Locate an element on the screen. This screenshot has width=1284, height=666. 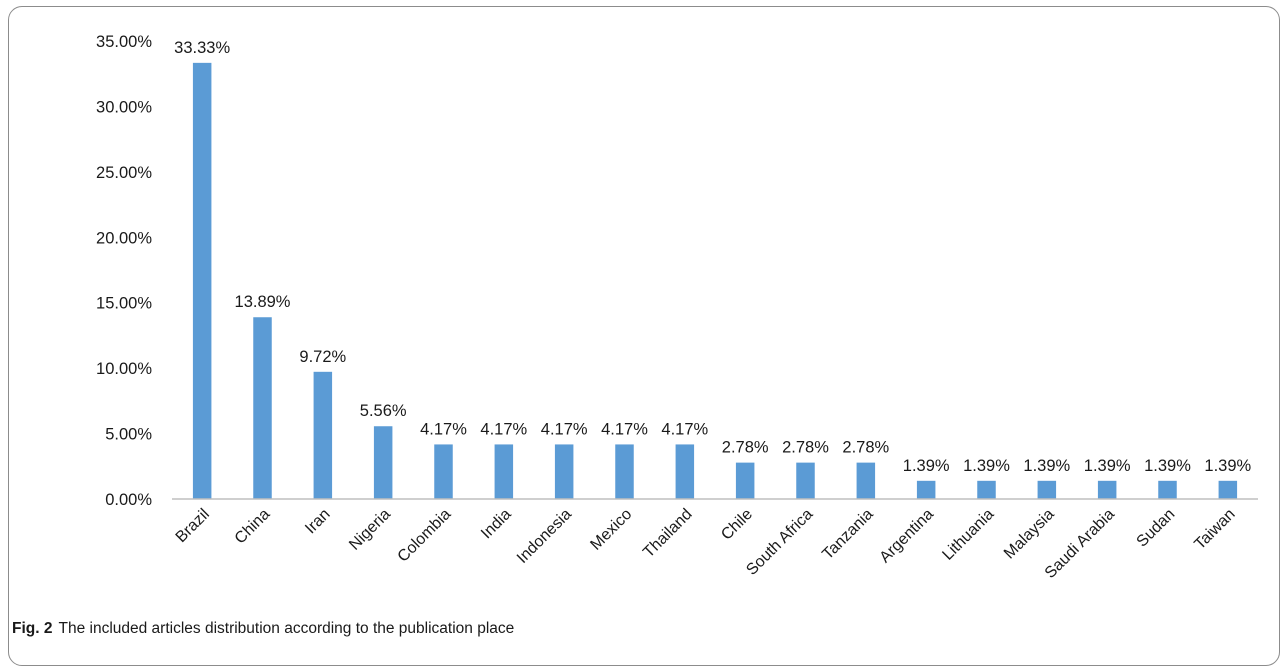
category-label: India is located at coordinates (496, 524).